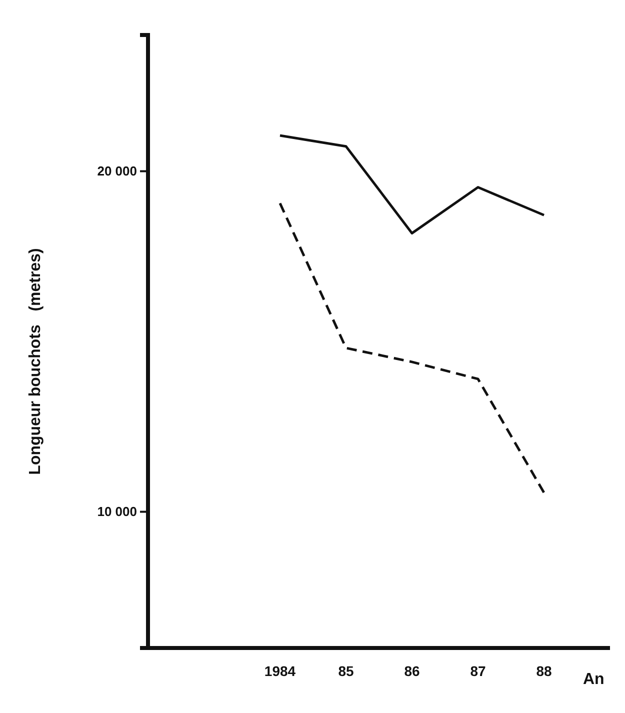 Image resolution: width=625 pixels, height=713 pixels. What do you see at coordinates (412, 184) in the screenshot?
I see `line-series` at bounding box center [412, 184].